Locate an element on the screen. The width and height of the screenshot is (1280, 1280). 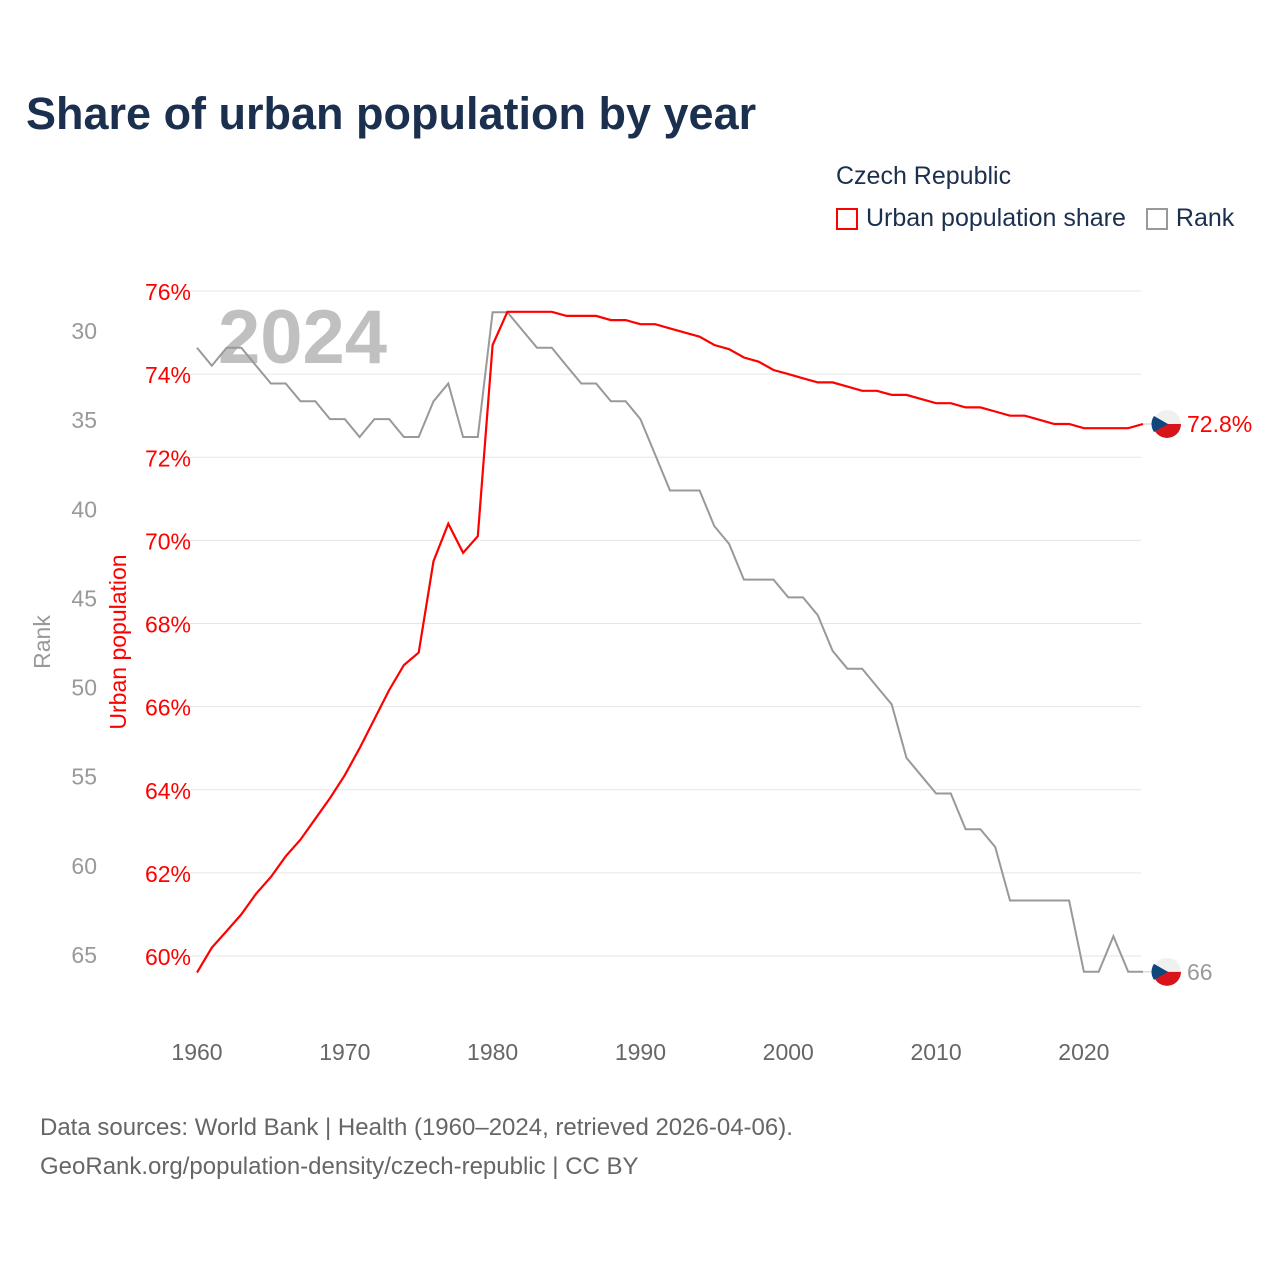
x-tick-label: 2010 is located at coordinates (935, 1052).